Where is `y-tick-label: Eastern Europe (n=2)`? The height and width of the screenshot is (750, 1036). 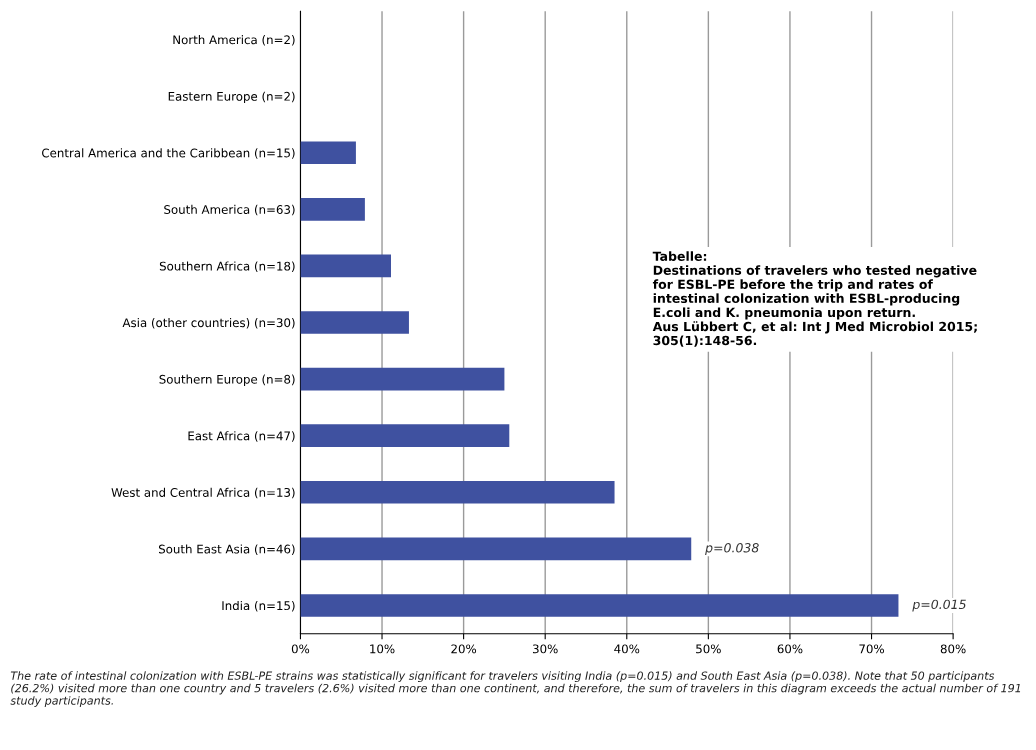 y-tick-label: Eastern Europe (n=2) is located at coordinates (231, 97).